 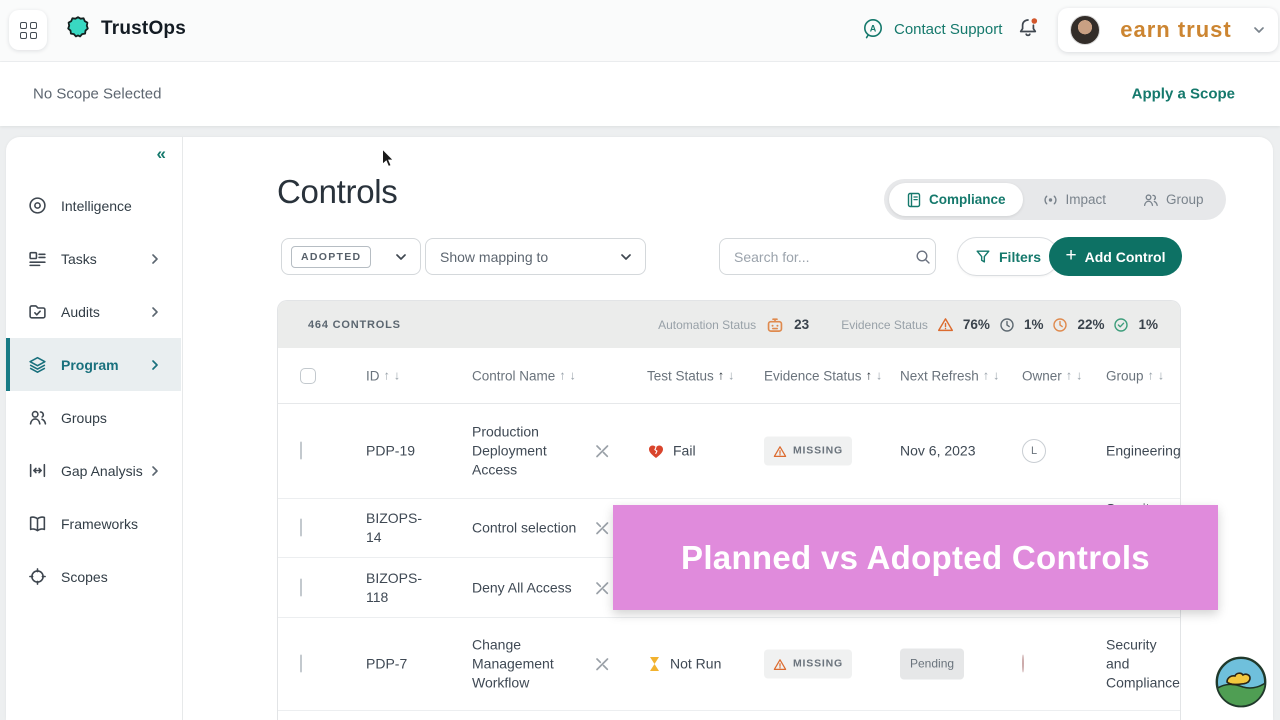 I want to click on duck-watermark-logo, so click(x=1241, y=682).